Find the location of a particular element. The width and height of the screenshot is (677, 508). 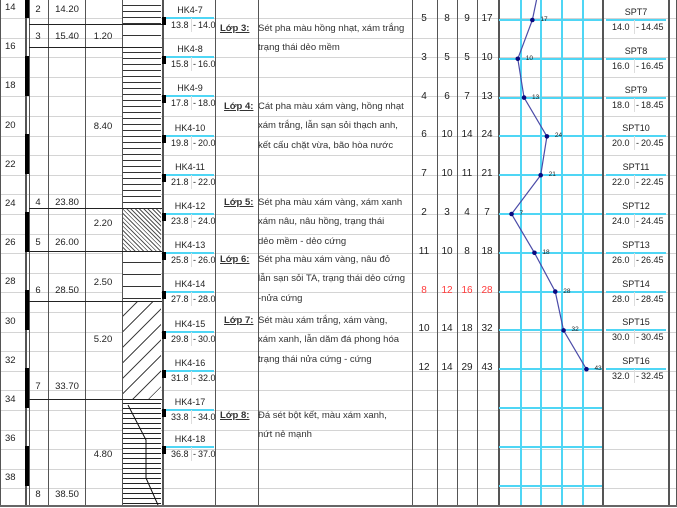

spt-to: 28.45 is located at coordinates (652, 298).